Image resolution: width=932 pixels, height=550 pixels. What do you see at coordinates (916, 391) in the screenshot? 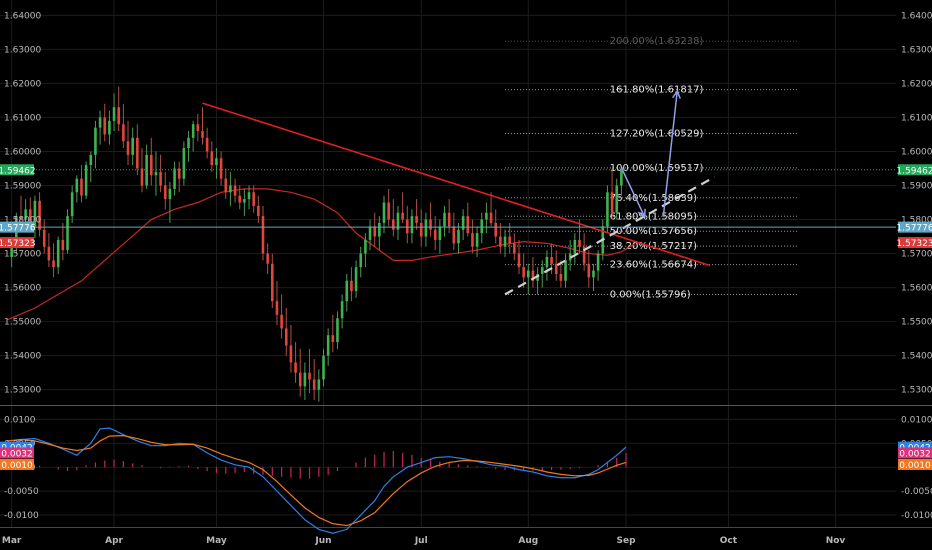
I see `price-tick-label-right: 1.53000` at bounding box center [916, 391].